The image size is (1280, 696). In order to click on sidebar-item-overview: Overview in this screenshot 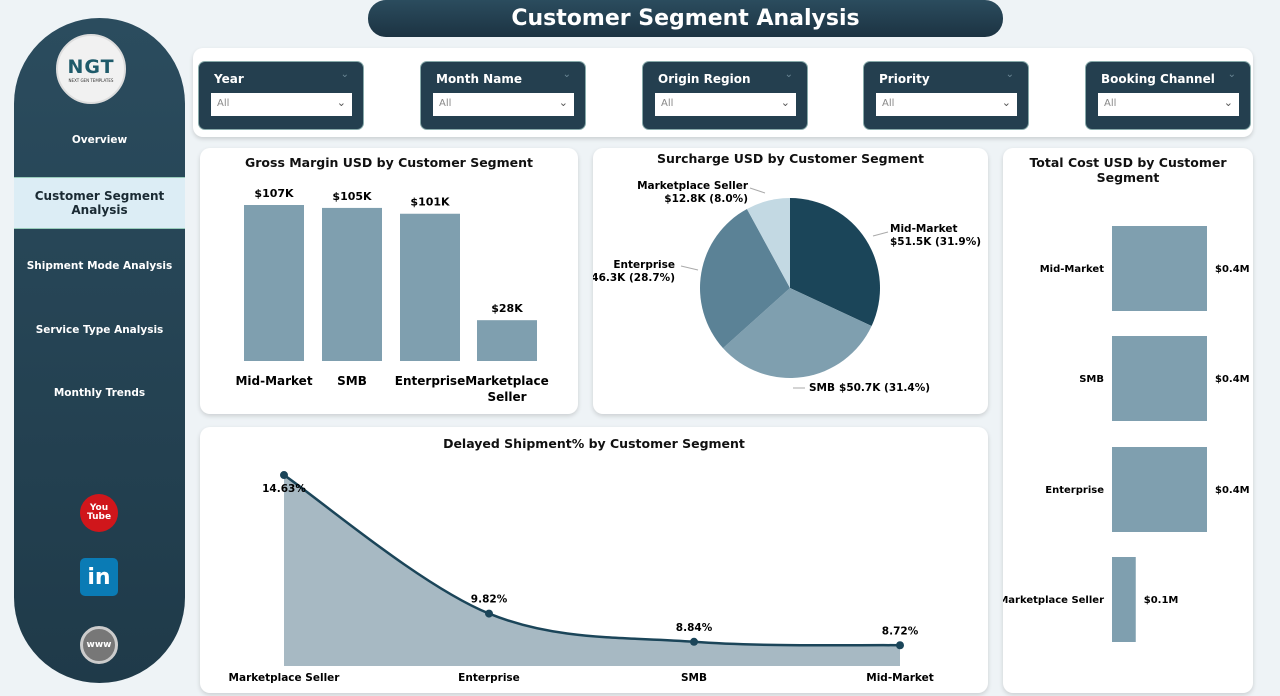, I will do `click(99, 140)`.